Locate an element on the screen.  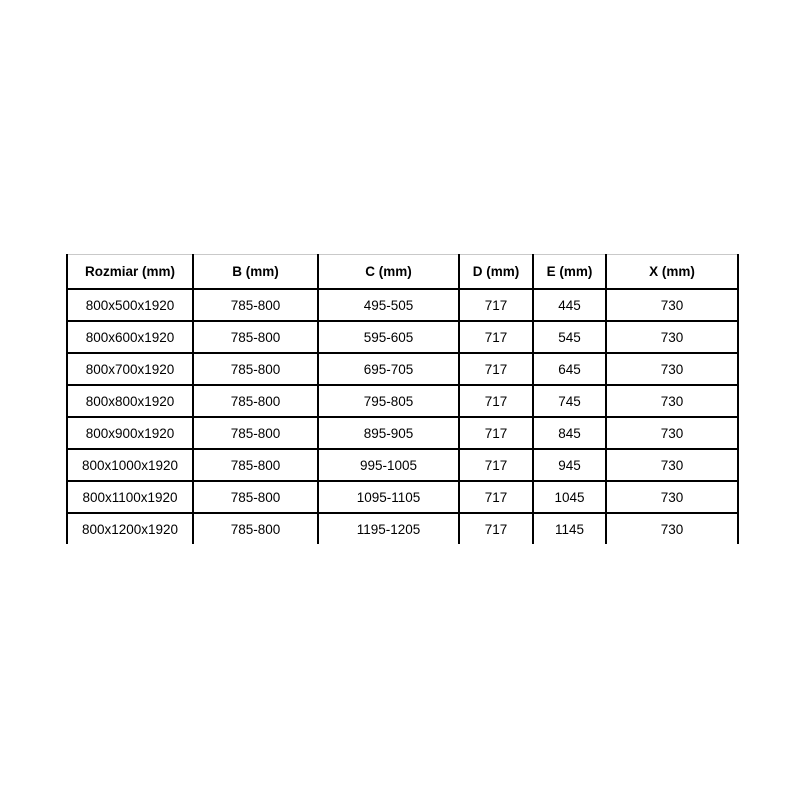
cell-rozmiar: 800x700x1920 is located at coordinates (130, 369).